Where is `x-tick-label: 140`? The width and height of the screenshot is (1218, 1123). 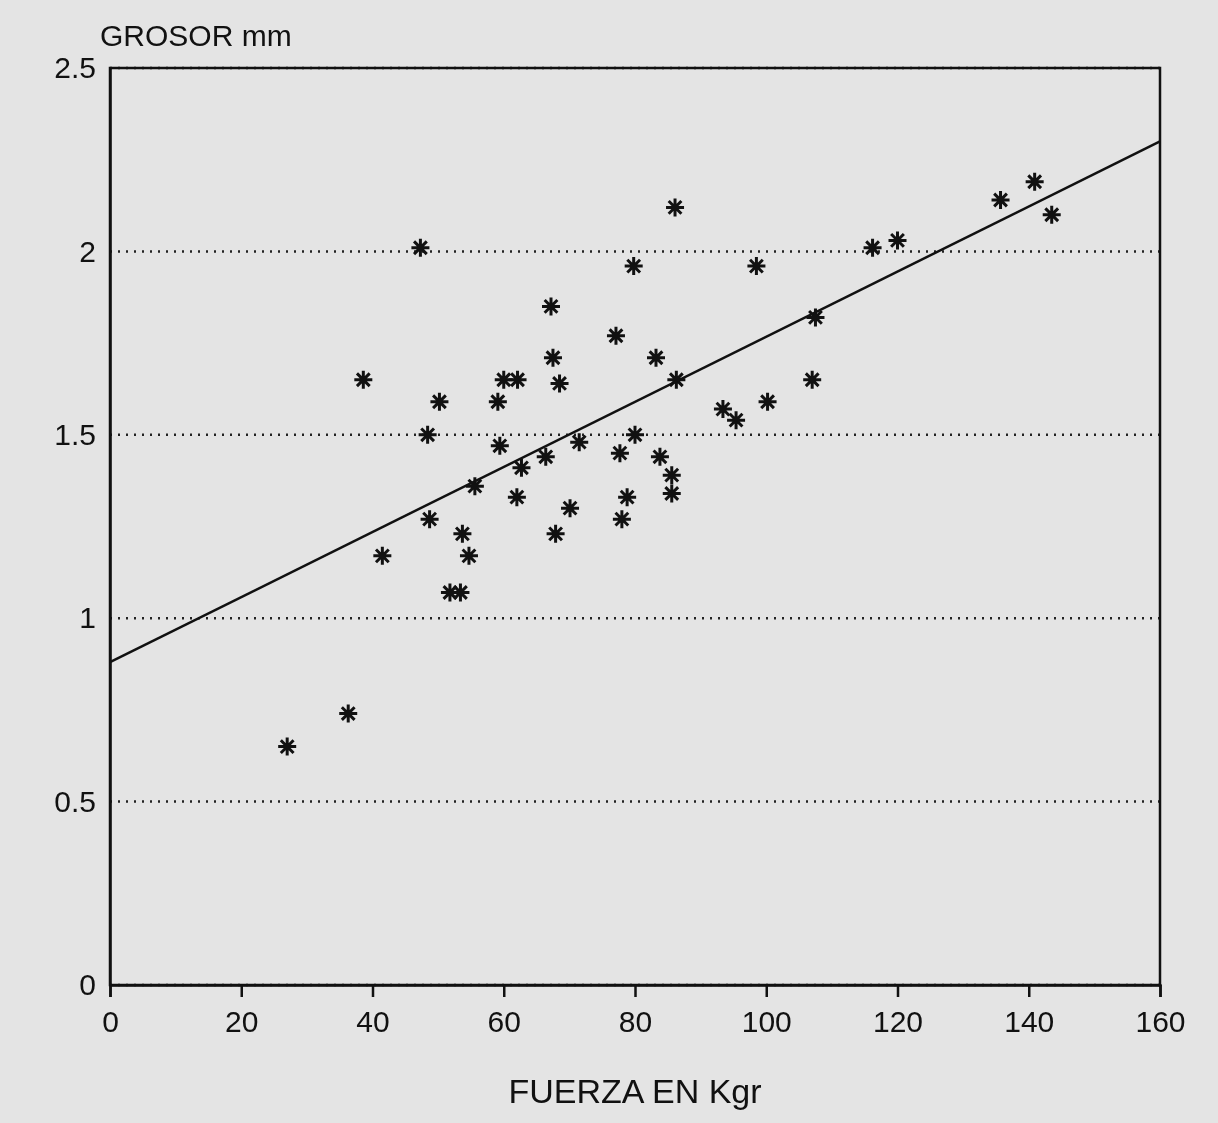 x-tick-label: 140 is located at coordinates (1029, 1022).